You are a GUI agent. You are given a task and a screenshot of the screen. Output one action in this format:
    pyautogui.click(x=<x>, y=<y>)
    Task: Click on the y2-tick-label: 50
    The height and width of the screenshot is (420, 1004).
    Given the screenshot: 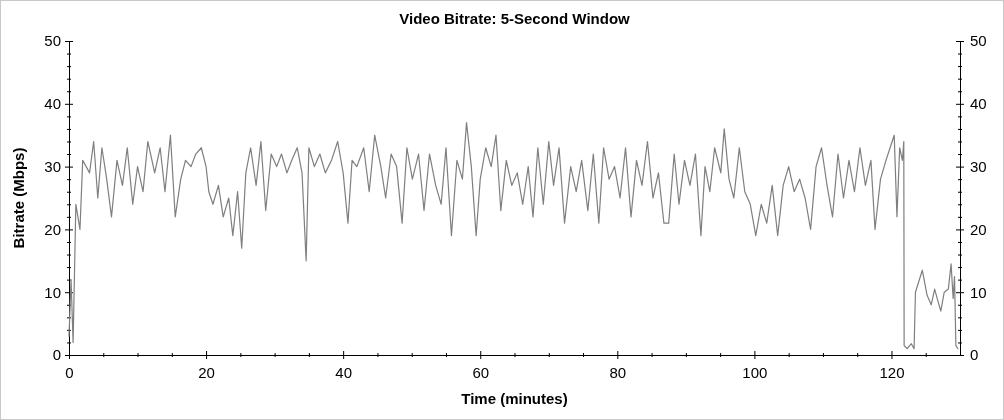 What is the action you would take?
    pyautogui.click(x=978, y=41)
    